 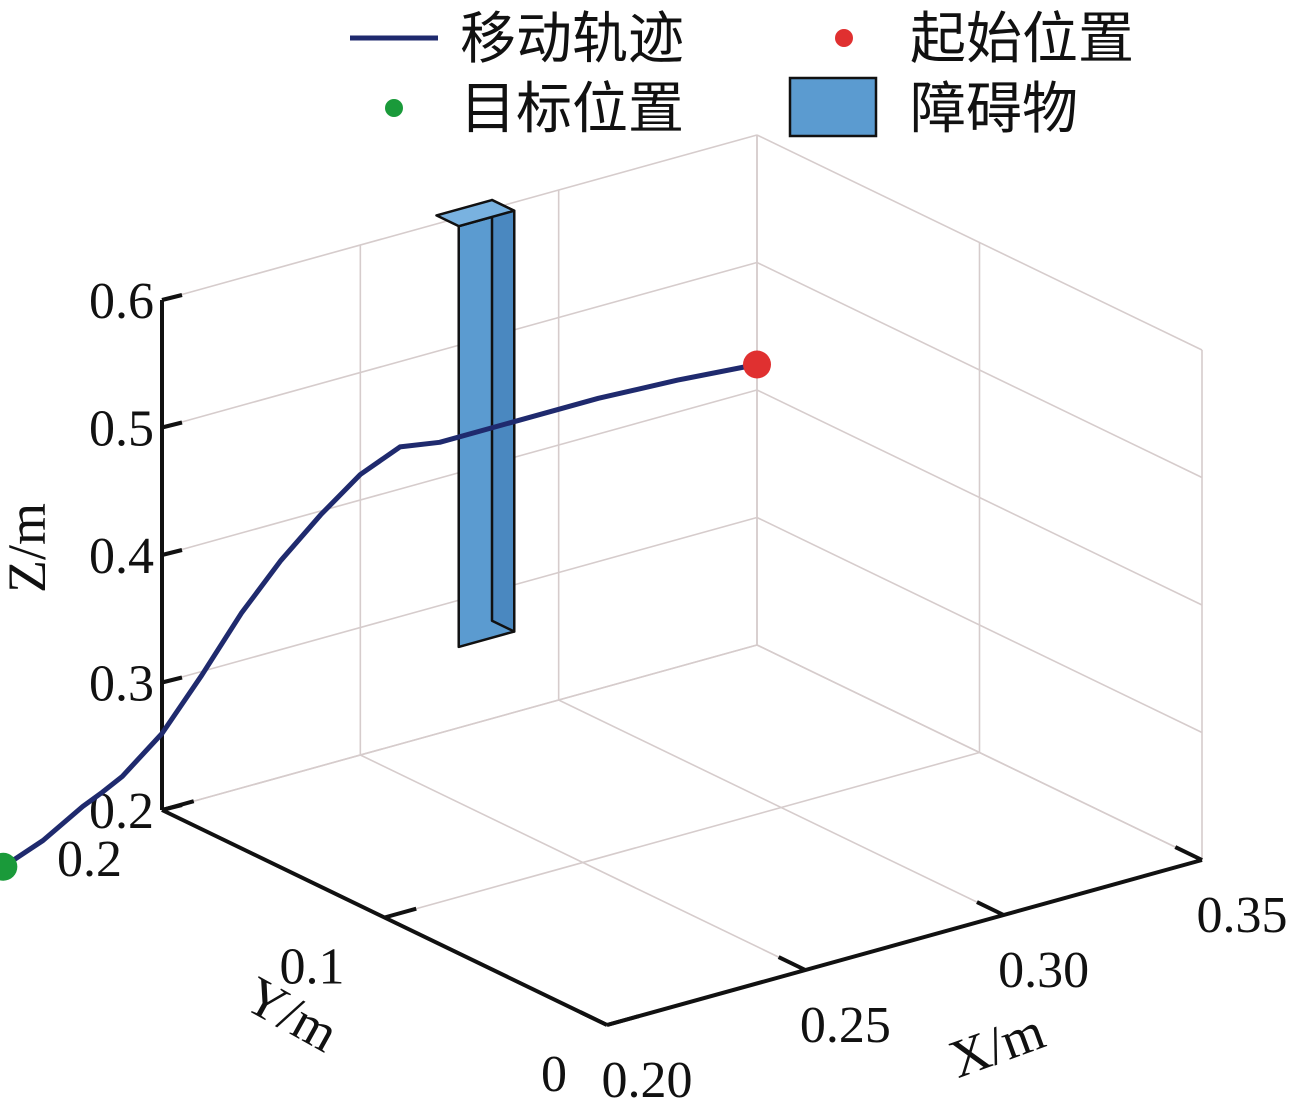 I want to click on x-axis-line, so click(x=904, y=942).